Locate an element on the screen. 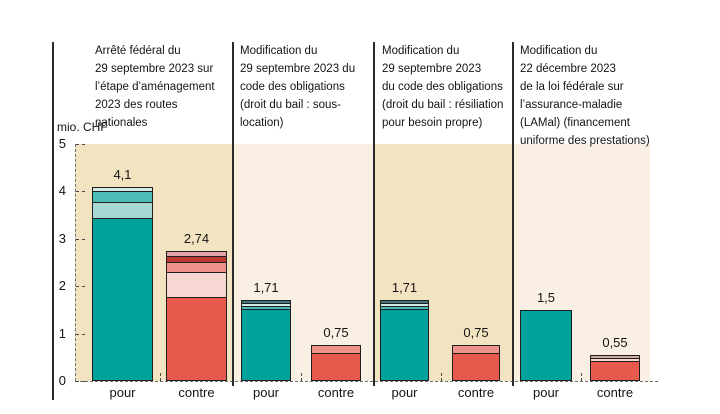  bar-segment-pink_muted is located at coordinates (615, 356).